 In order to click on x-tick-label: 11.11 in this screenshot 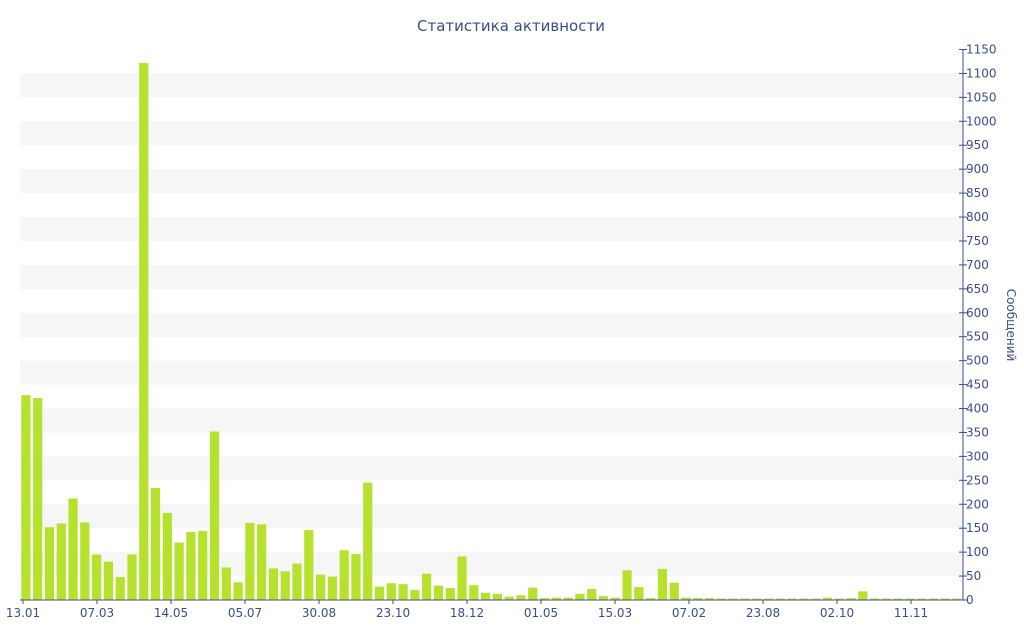, I will do `click(911, 613)`.